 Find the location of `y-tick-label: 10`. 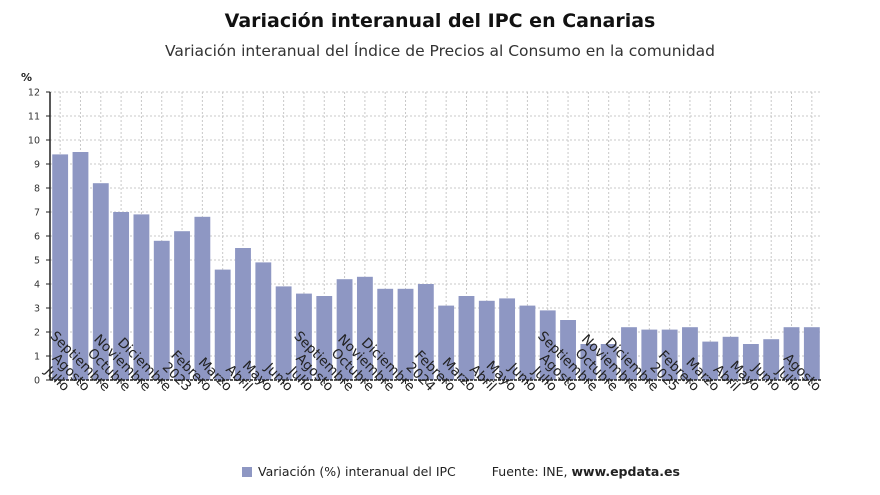

y-tick-label: 10 is located at coordinates (34, 141).